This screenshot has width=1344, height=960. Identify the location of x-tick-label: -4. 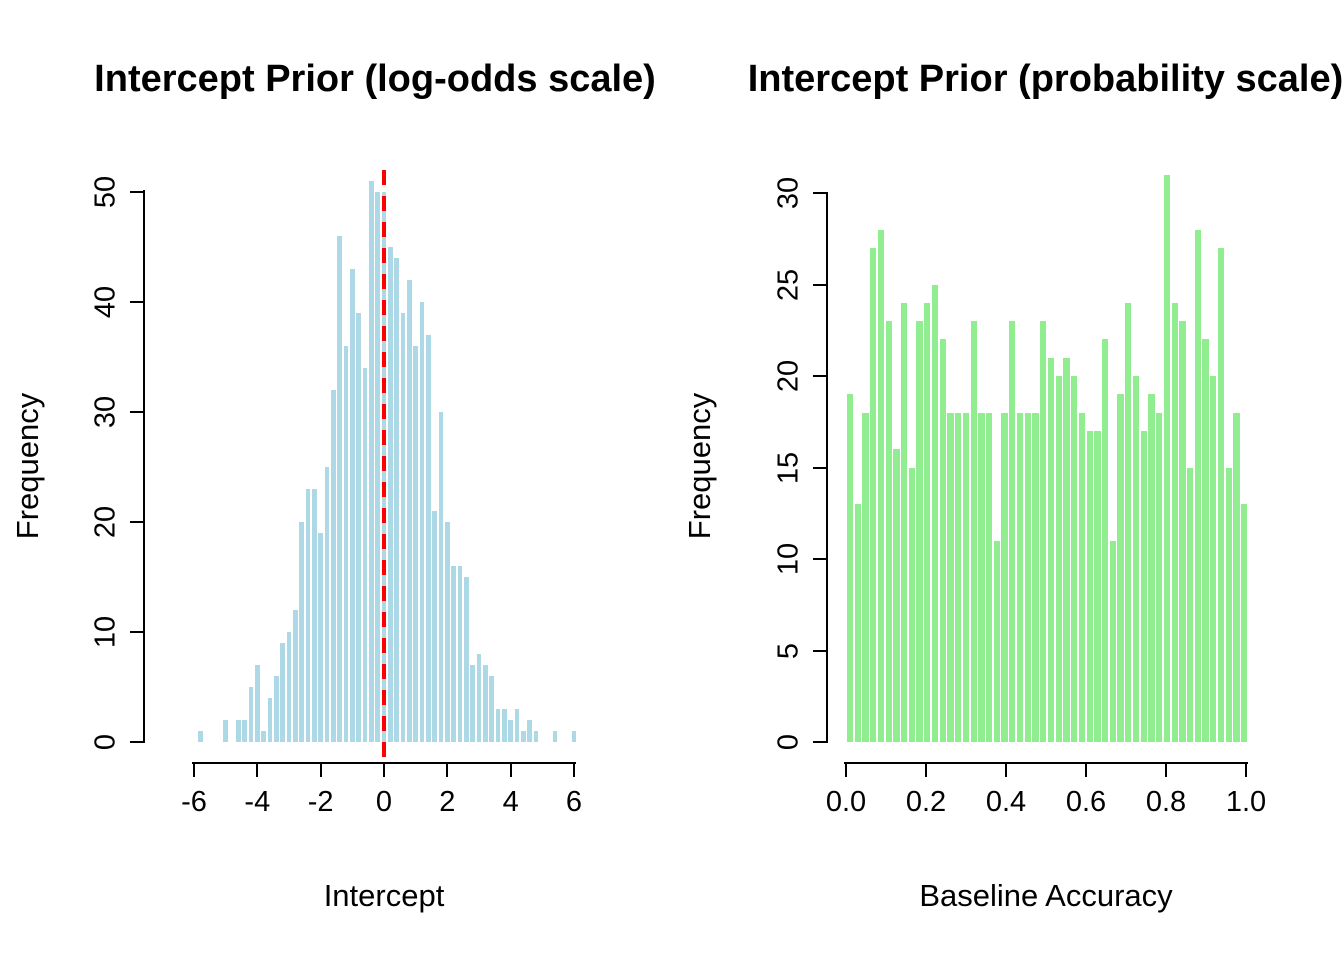
(257, 802).